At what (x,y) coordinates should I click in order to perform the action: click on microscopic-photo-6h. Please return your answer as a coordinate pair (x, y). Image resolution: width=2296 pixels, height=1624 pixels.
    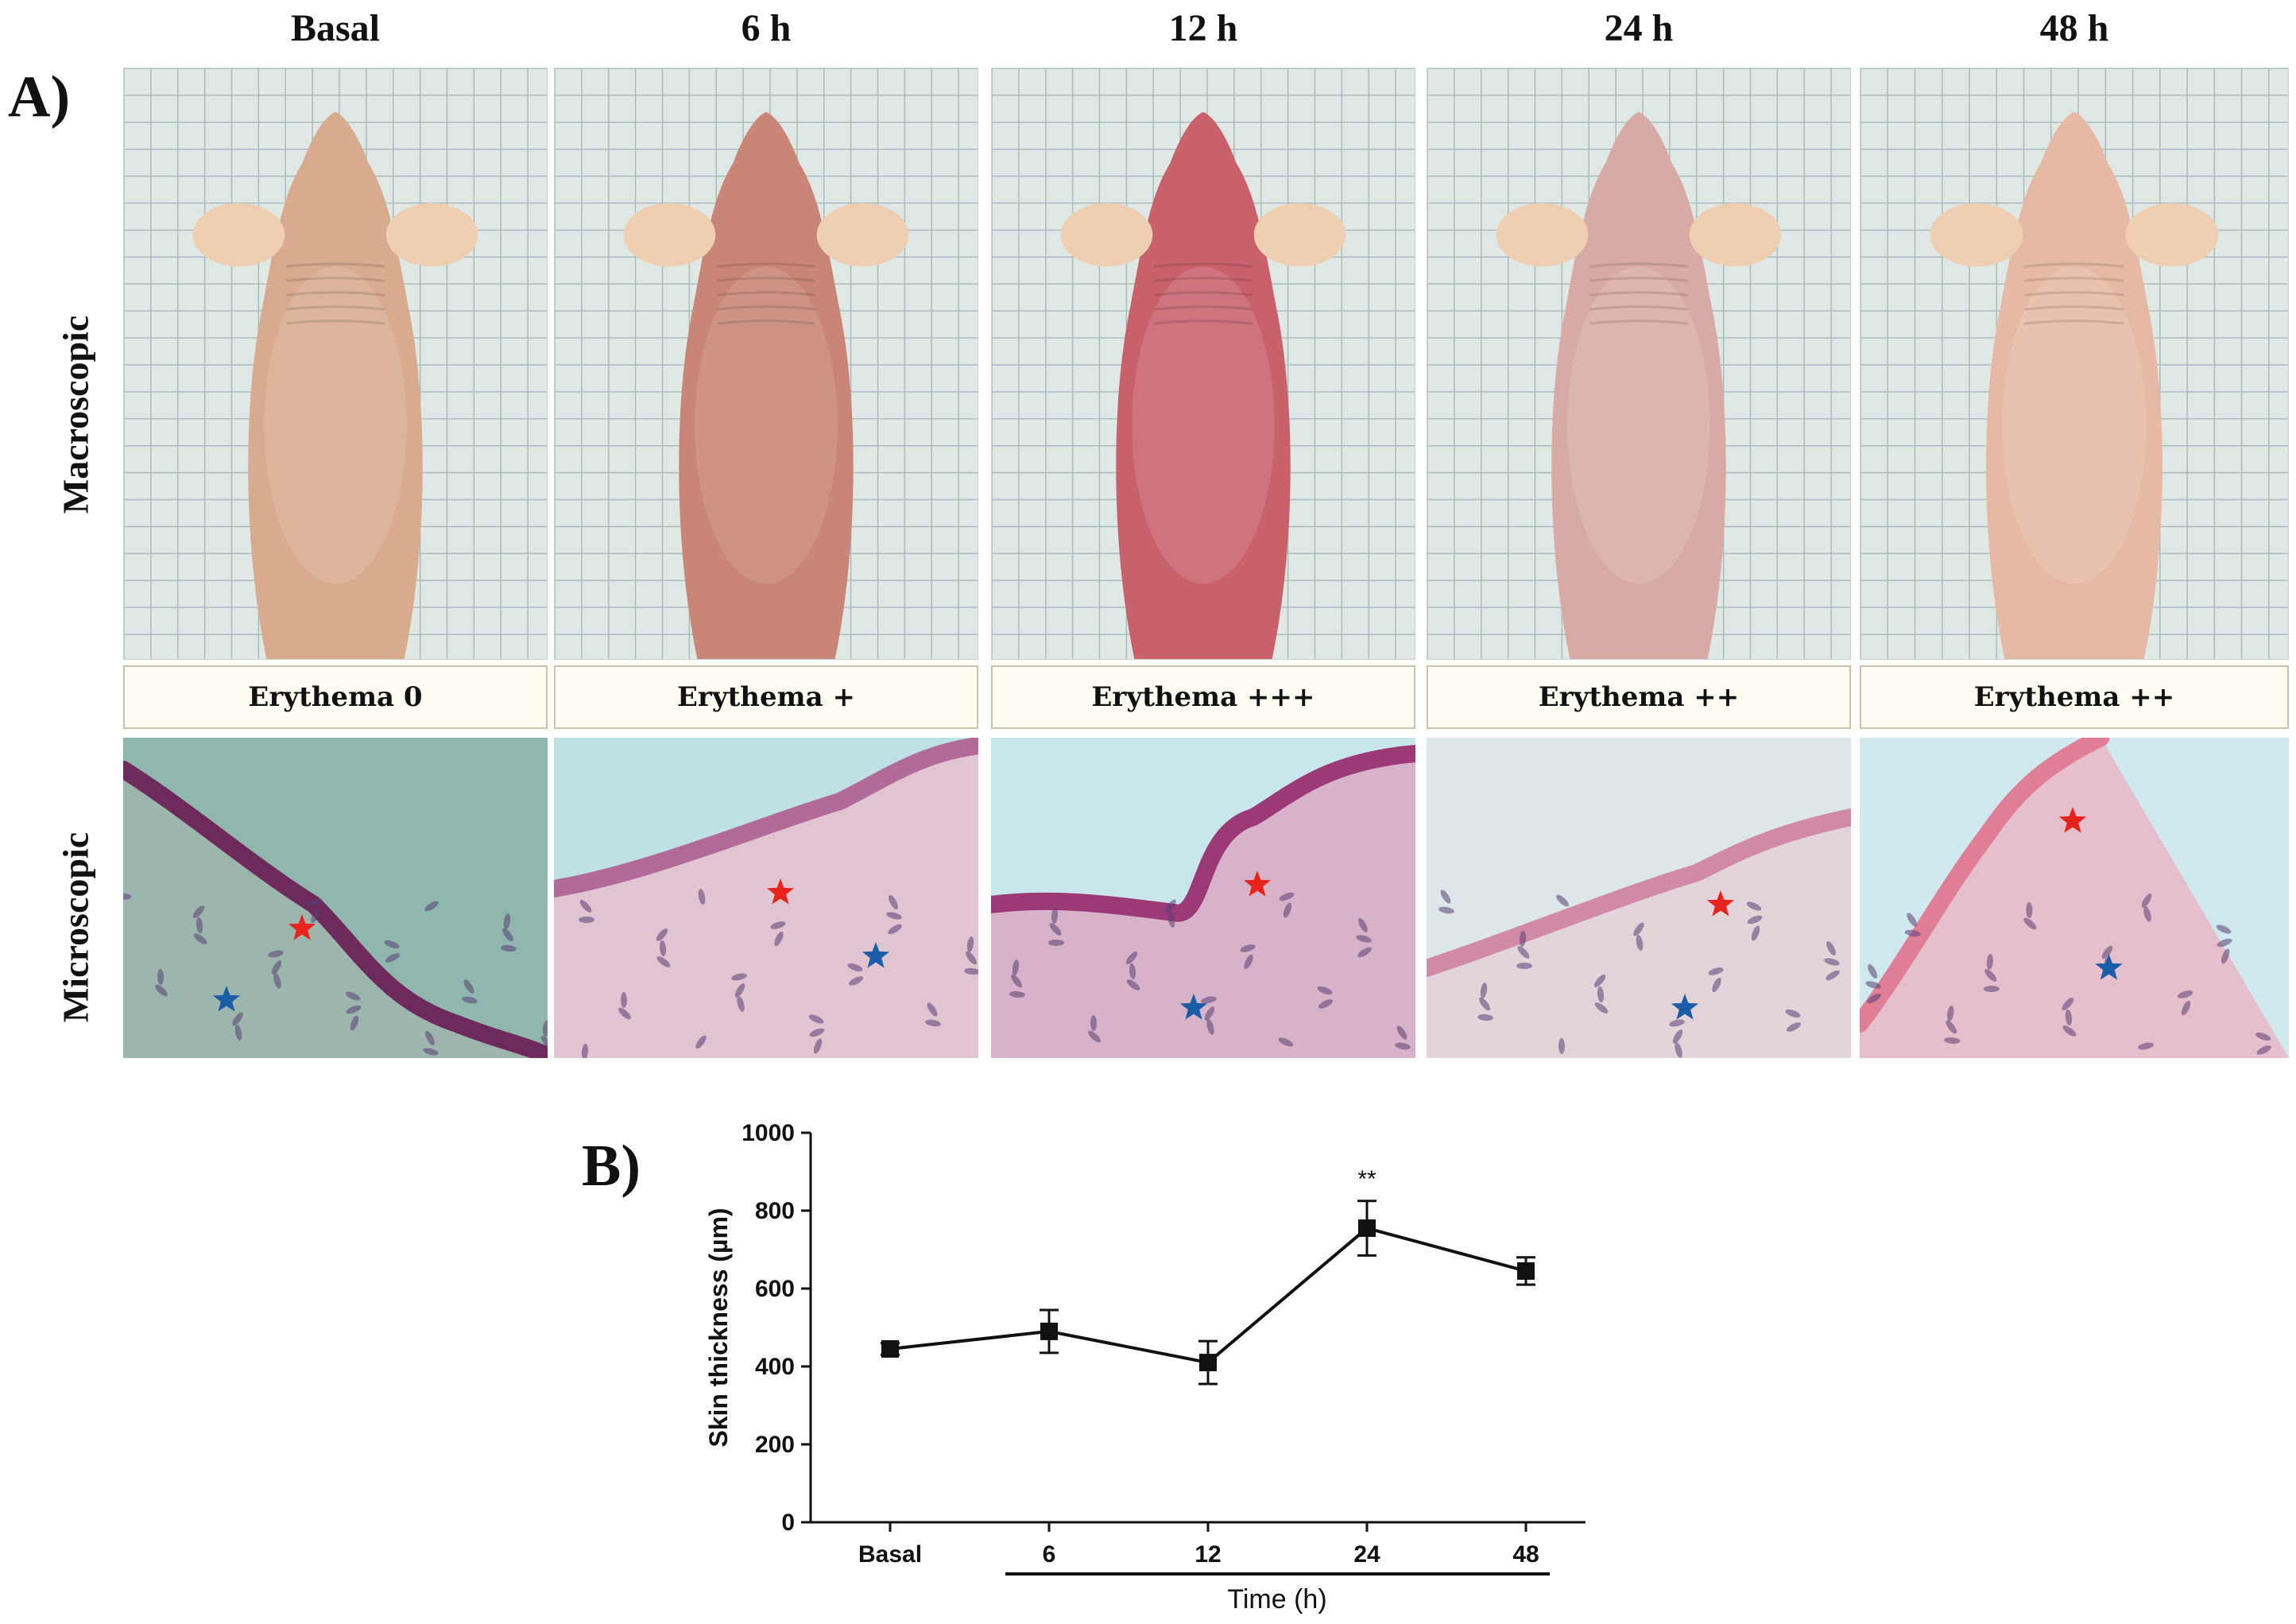
    Looking at the image, I should click on (766, 898).